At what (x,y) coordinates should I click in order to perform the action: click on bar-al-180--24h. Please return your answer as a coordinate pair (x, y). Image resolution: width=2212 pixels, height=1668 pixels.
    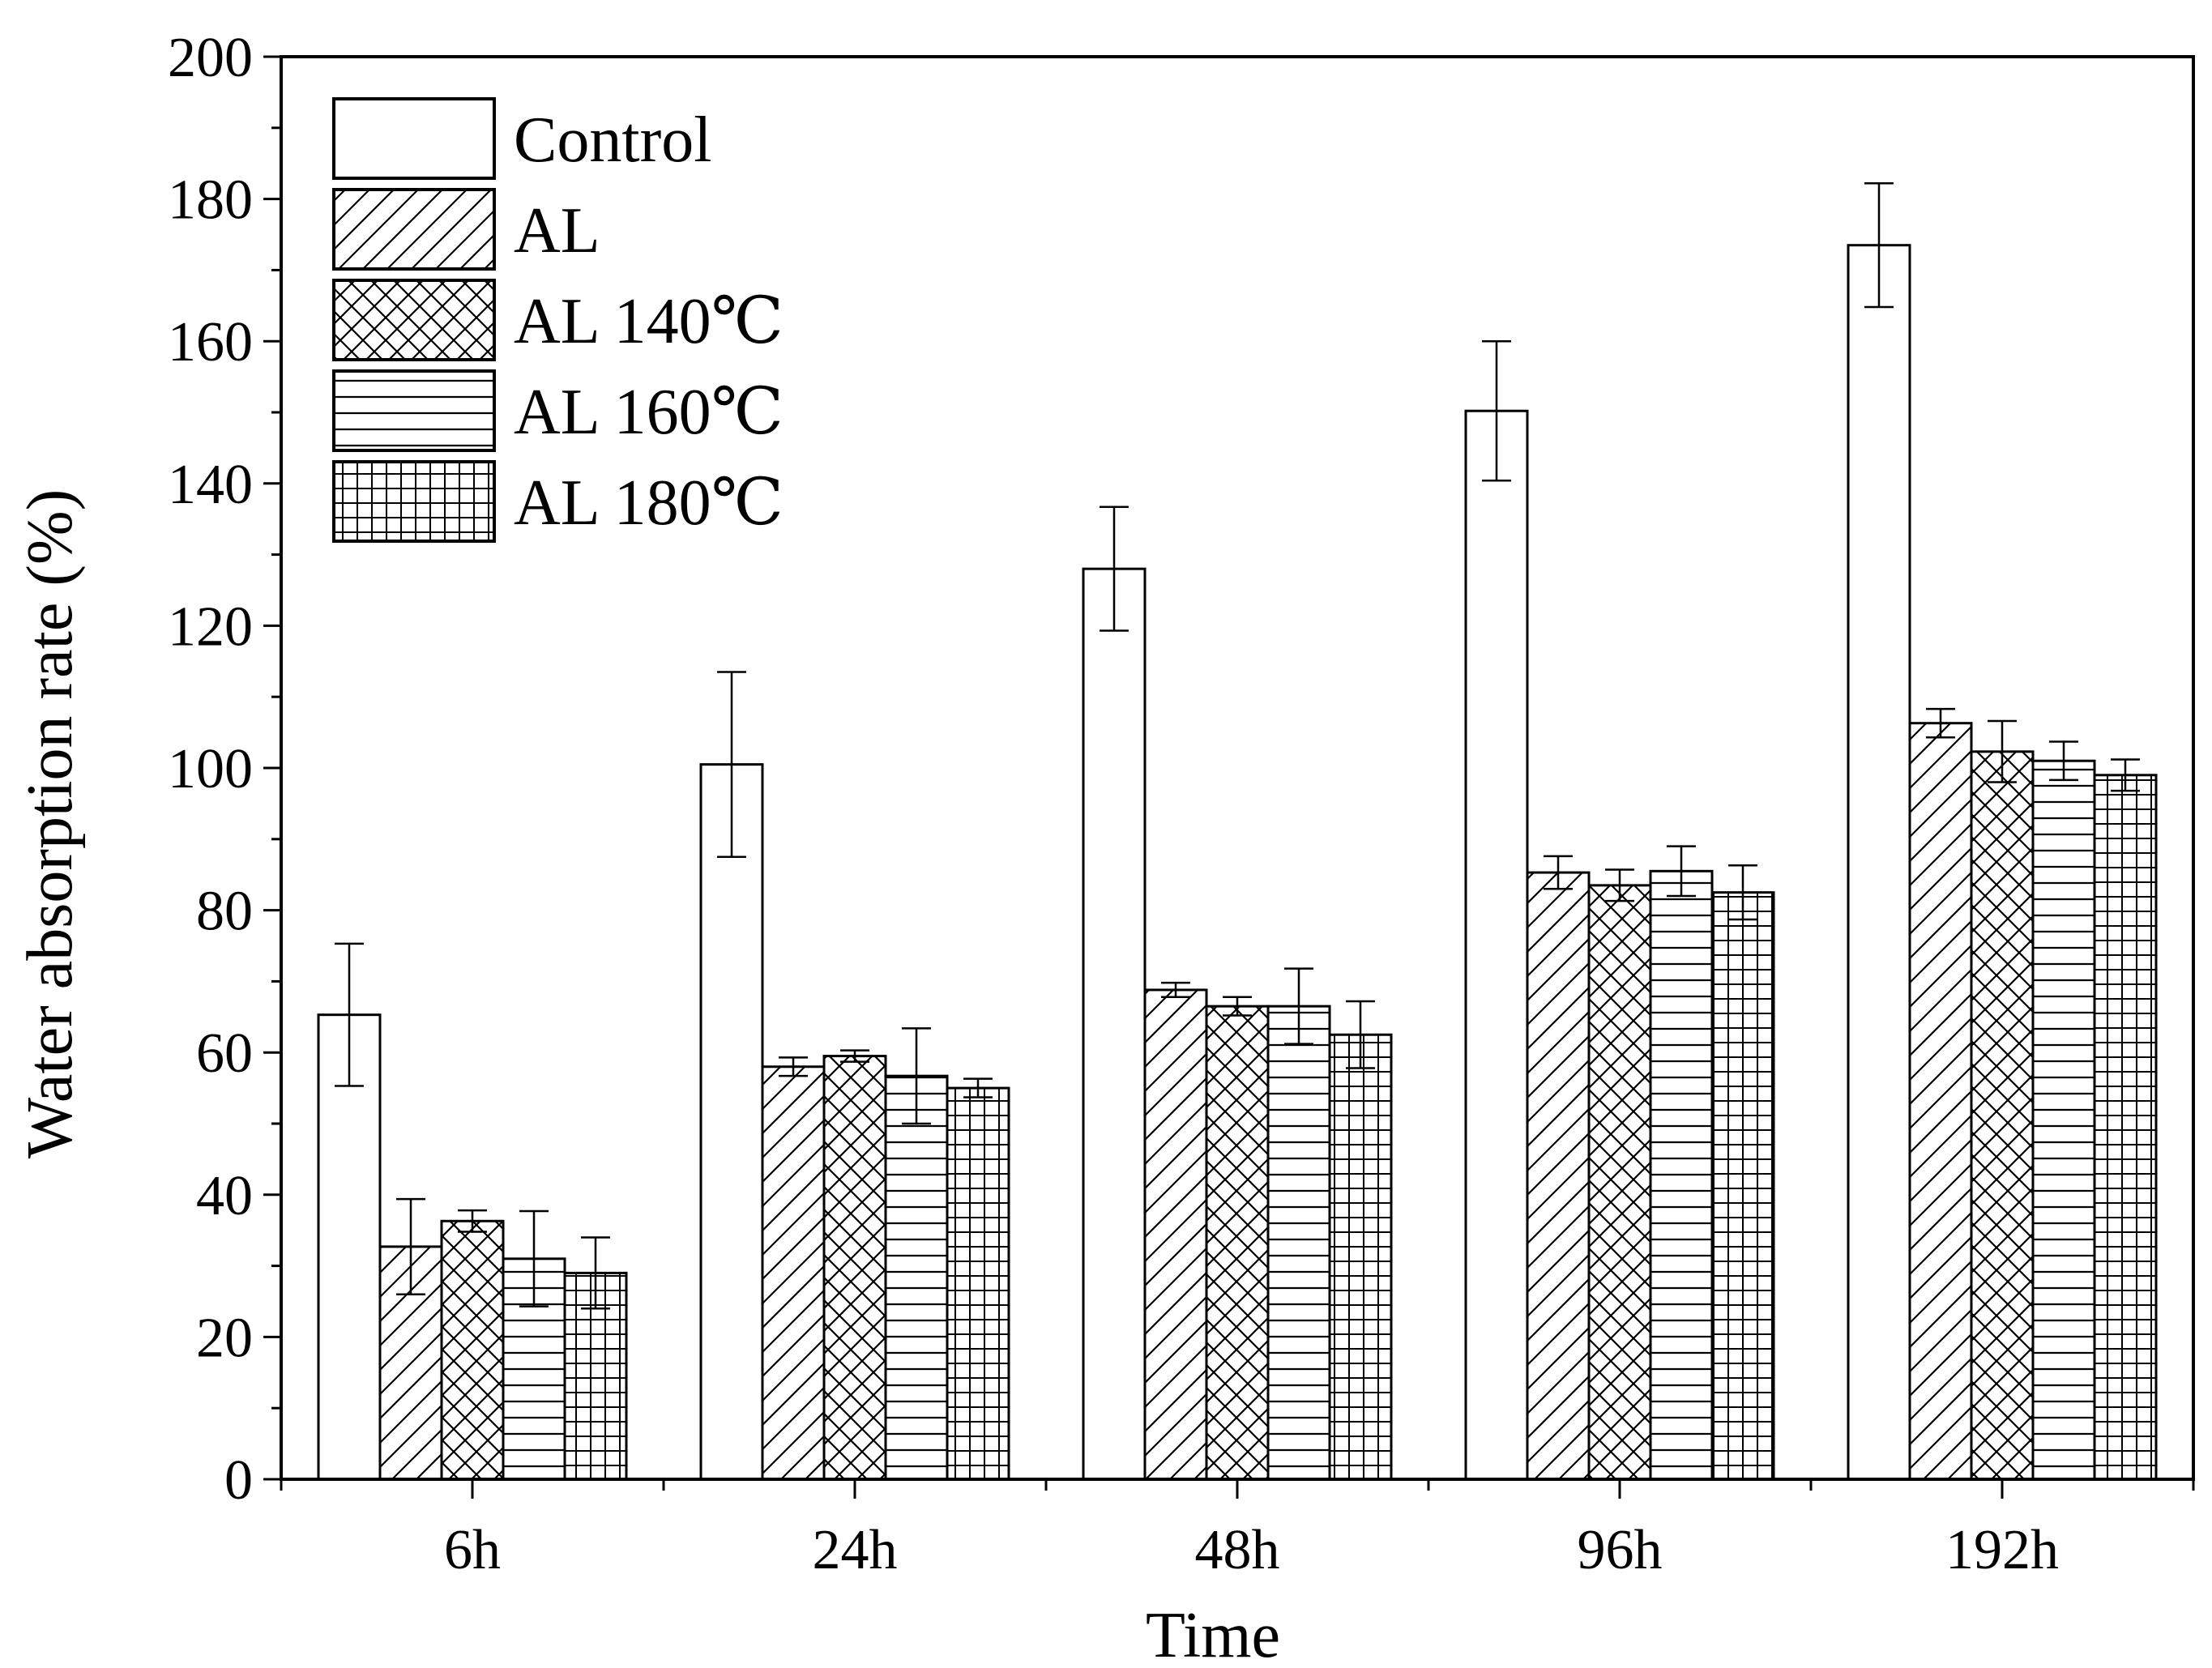
    Looking at the image, I should click on (978, 1283).